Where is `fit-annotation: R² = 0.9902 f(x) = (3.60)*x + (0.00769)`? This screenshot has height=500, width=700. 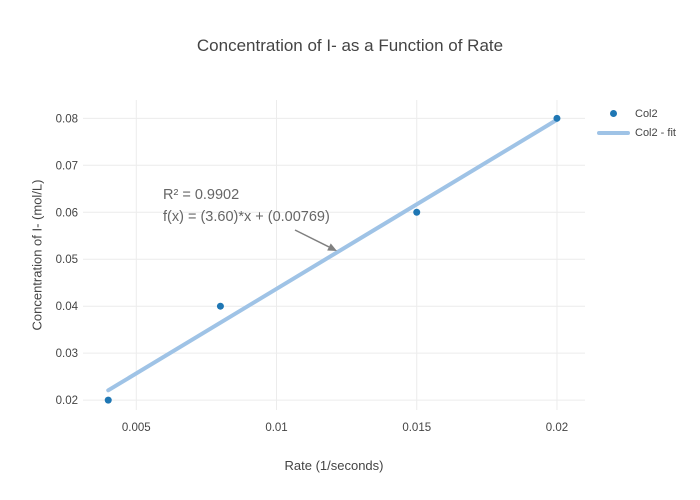 fit-annotation: R² = 0.9902 f(x) = (3.60)*x + (0.00769) is located at coordinates (246, 206).